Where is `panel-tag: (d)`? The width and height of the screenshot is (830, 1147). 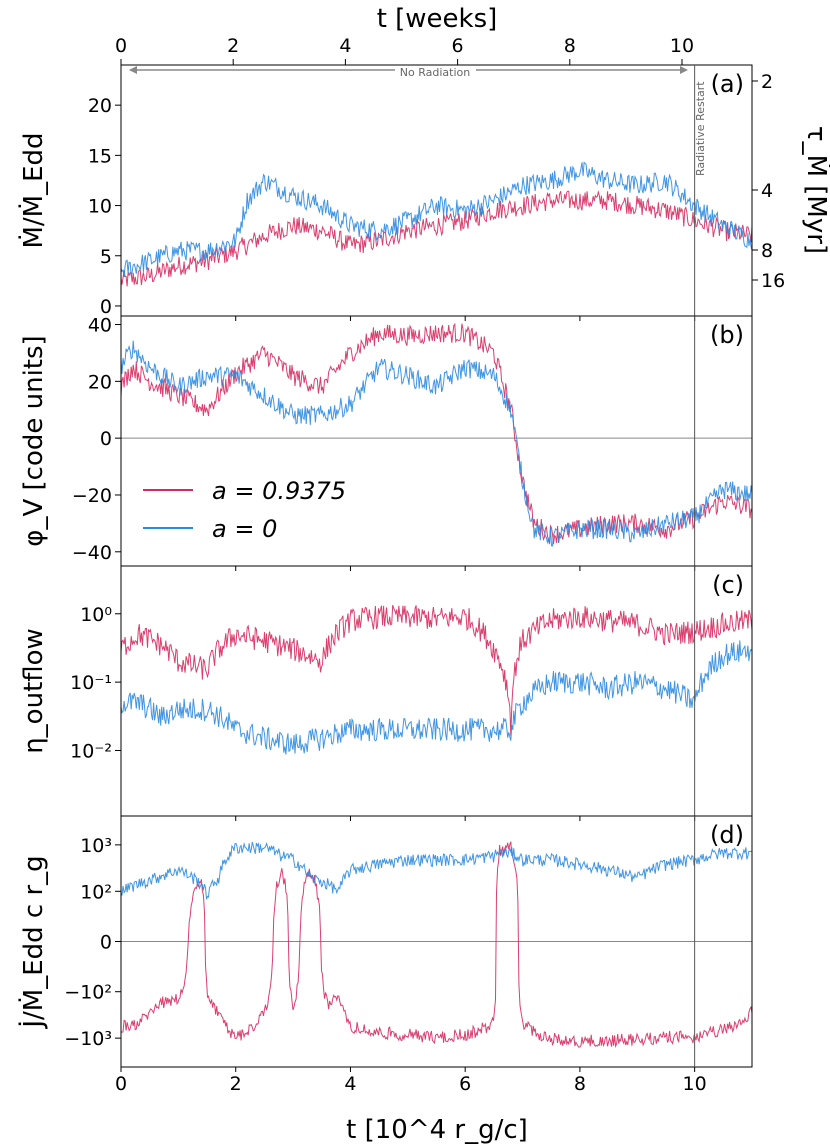
panel-tag: (d) is located at coordinates (727, 835).